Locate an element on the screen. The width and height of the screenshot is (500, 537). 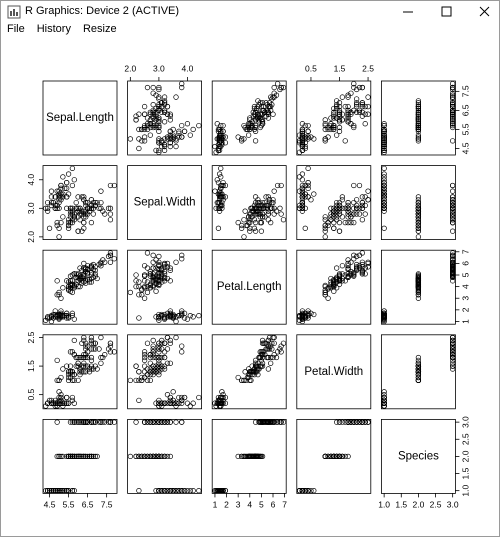
menu-item: File is located at coordinates (16, 29).